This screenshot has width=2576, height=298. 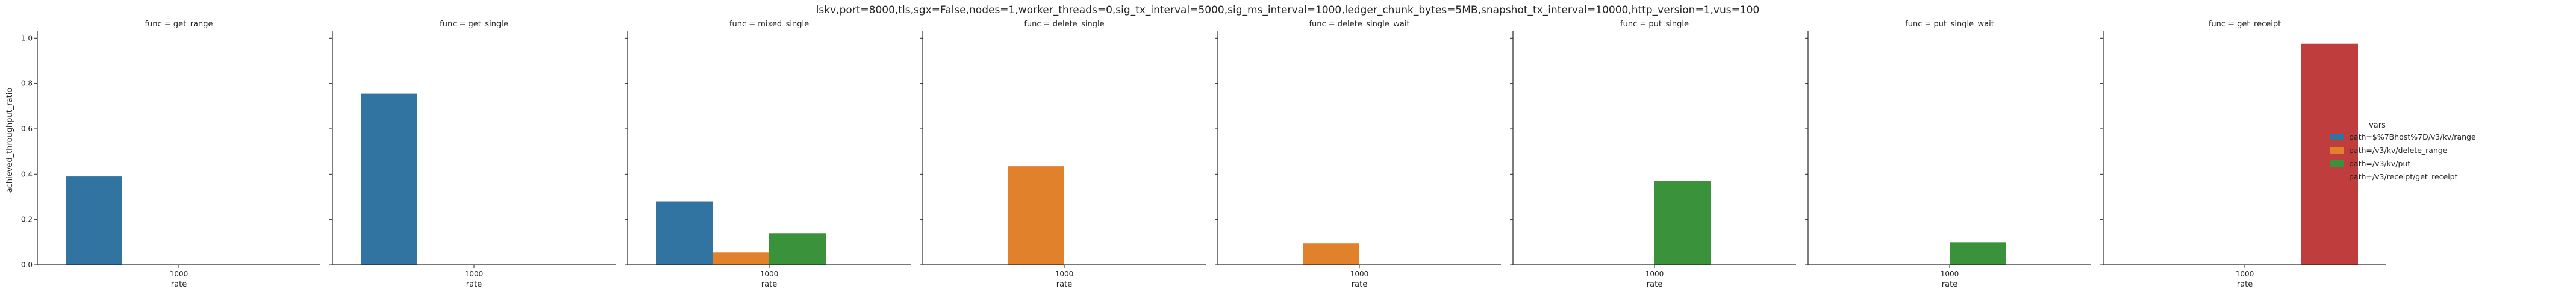 What do you see at coordinates (1948, 154) in the screenshot?
I see `facet-panel: func = put_single_wait 1000 rate` at bounding box center [1948, 154].